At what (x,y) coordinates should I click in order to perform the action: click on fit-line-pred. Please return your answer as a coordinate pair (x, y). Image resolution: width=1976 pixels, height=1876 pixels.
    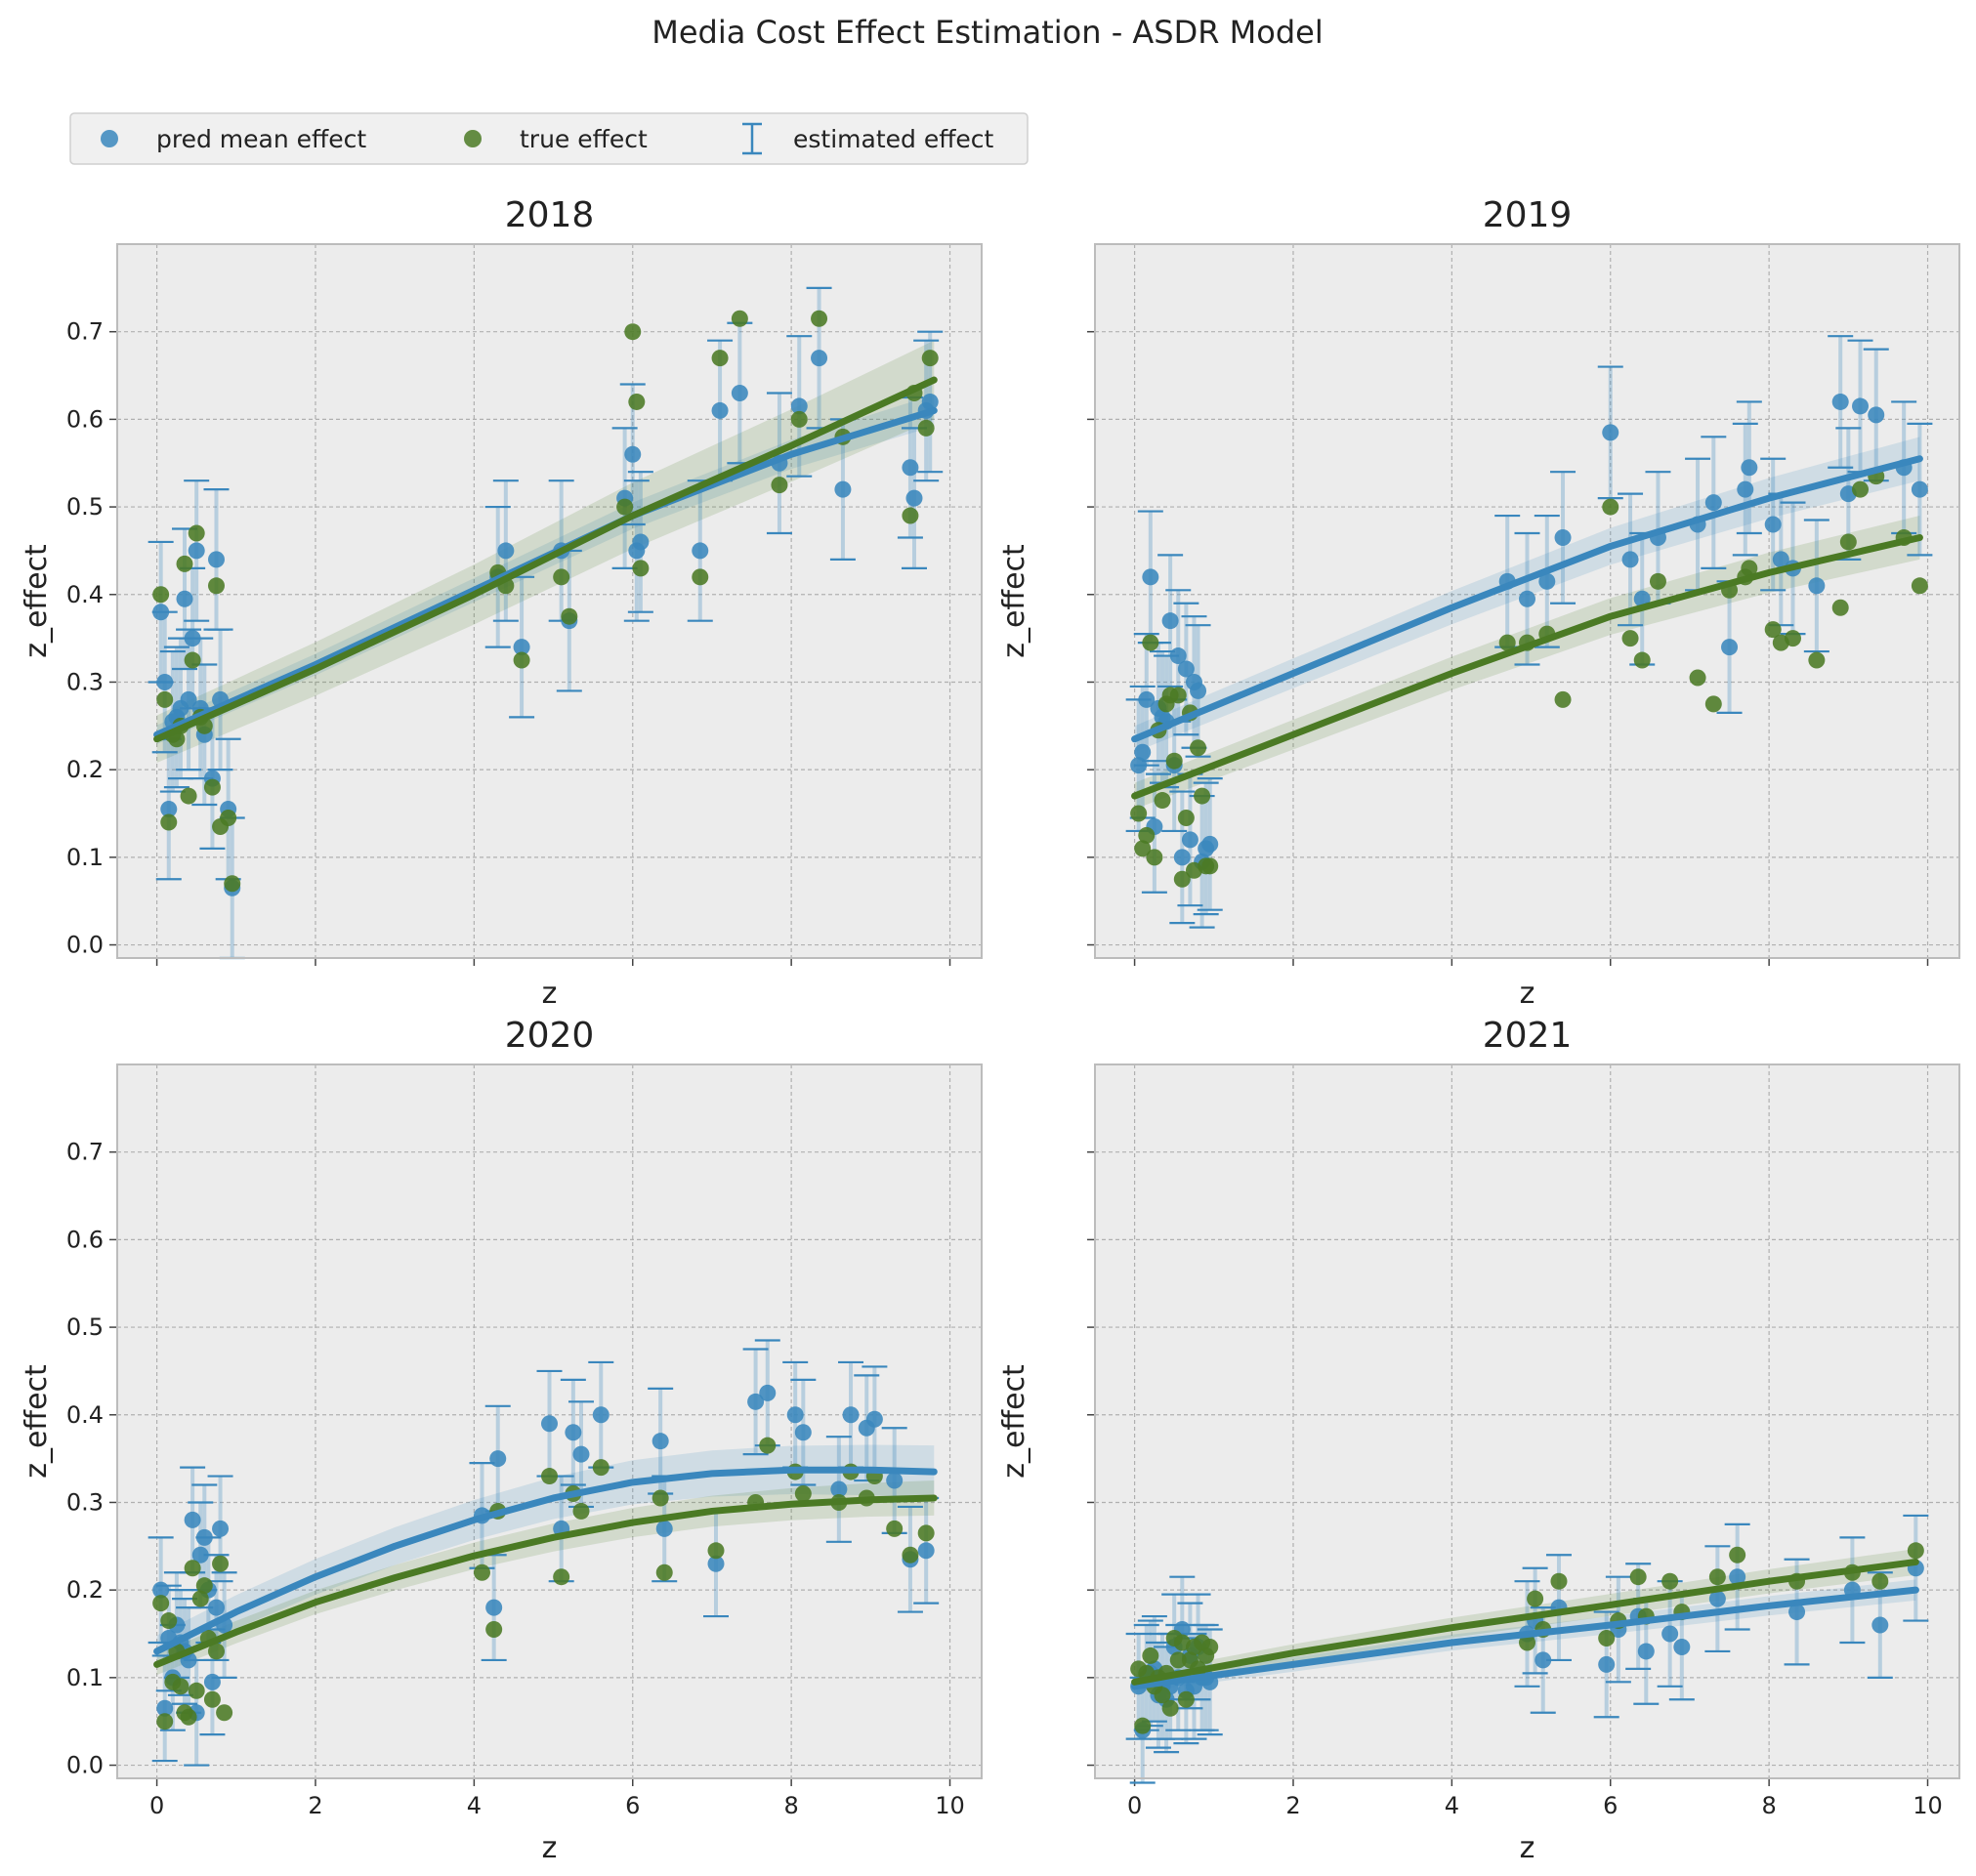
    Looking at the image, I should click on (545, 1561).